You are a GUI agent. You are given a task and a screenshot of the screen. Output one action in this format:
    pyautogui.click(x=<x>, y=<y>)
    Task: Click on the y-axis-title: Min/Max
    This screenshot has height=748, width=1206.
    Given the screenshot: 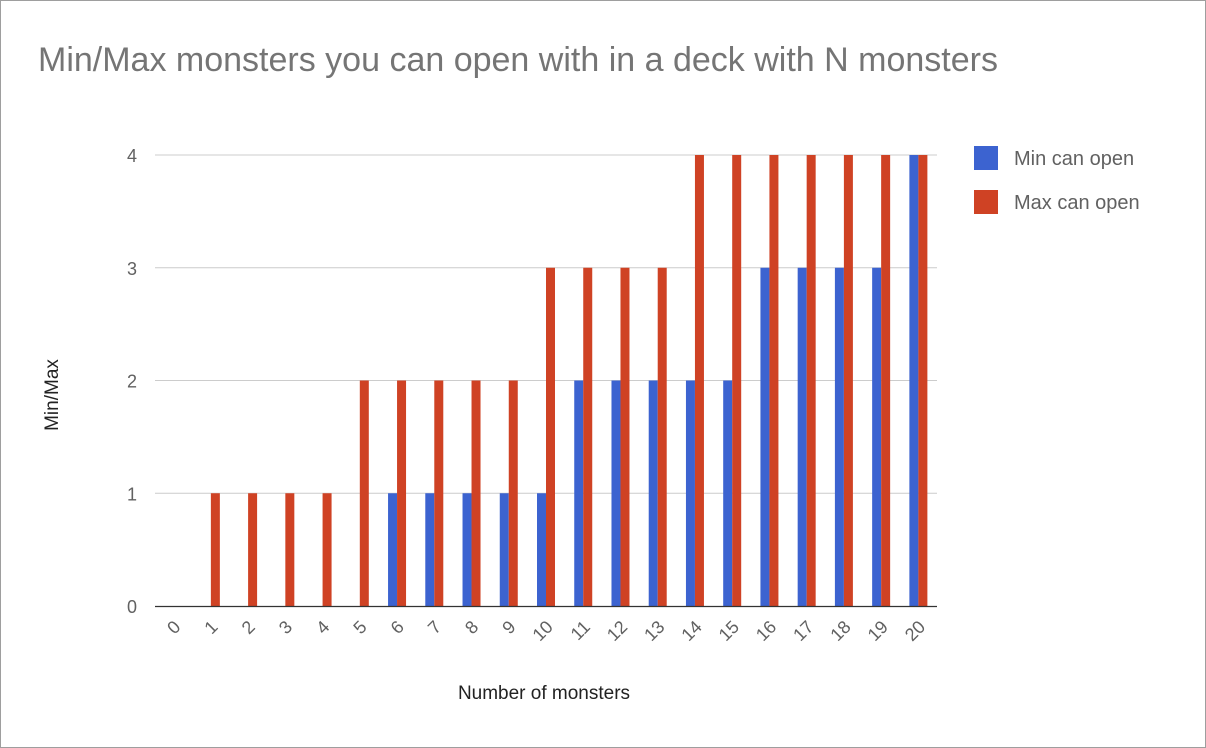 What is the action you would take?
    pyautogui.click(x=52, y=395)
    